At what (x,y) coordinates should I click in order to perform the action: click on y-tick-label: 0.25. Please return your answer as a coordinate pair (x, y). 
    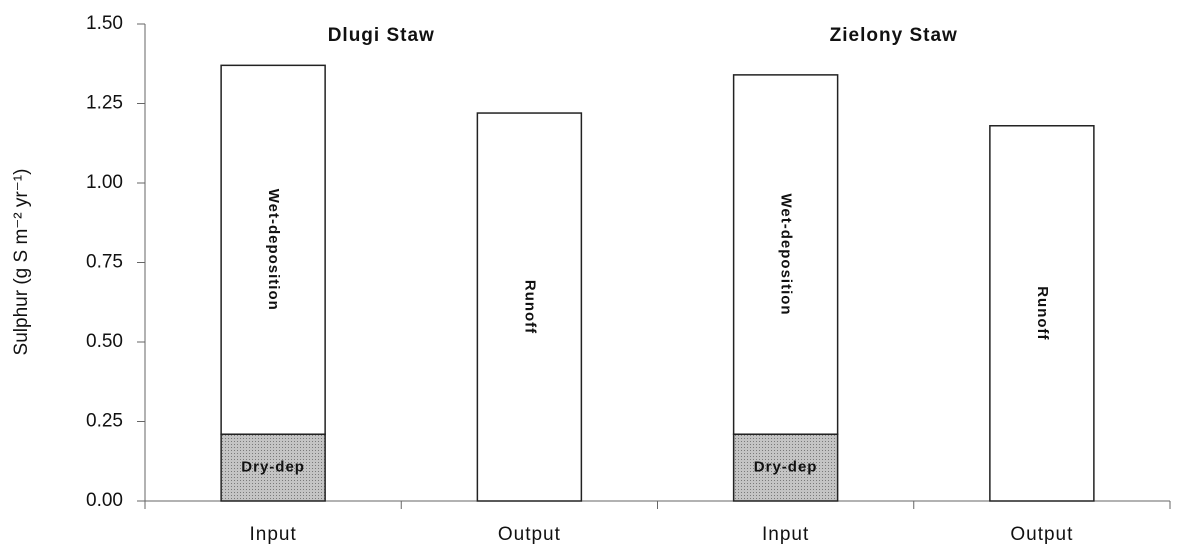
    Looking at the image, I should click on (104, 421).